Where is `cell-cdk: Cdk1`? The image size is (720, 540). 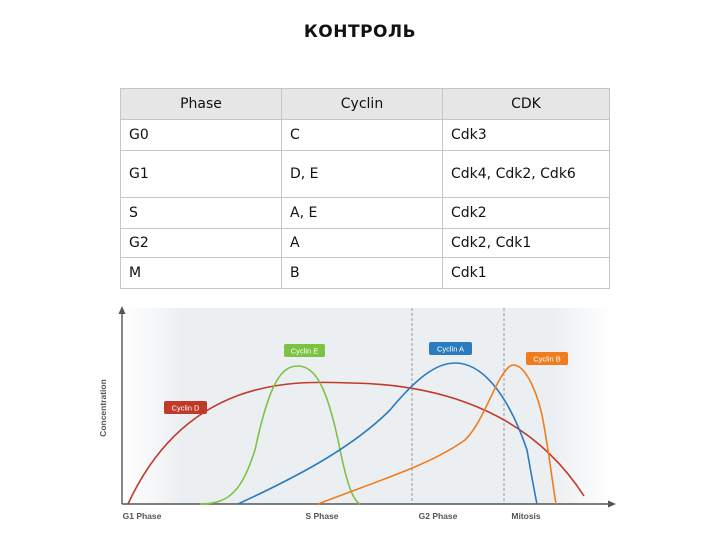 cell-cdk: Cdk1 is located at coordinates (526, 273).